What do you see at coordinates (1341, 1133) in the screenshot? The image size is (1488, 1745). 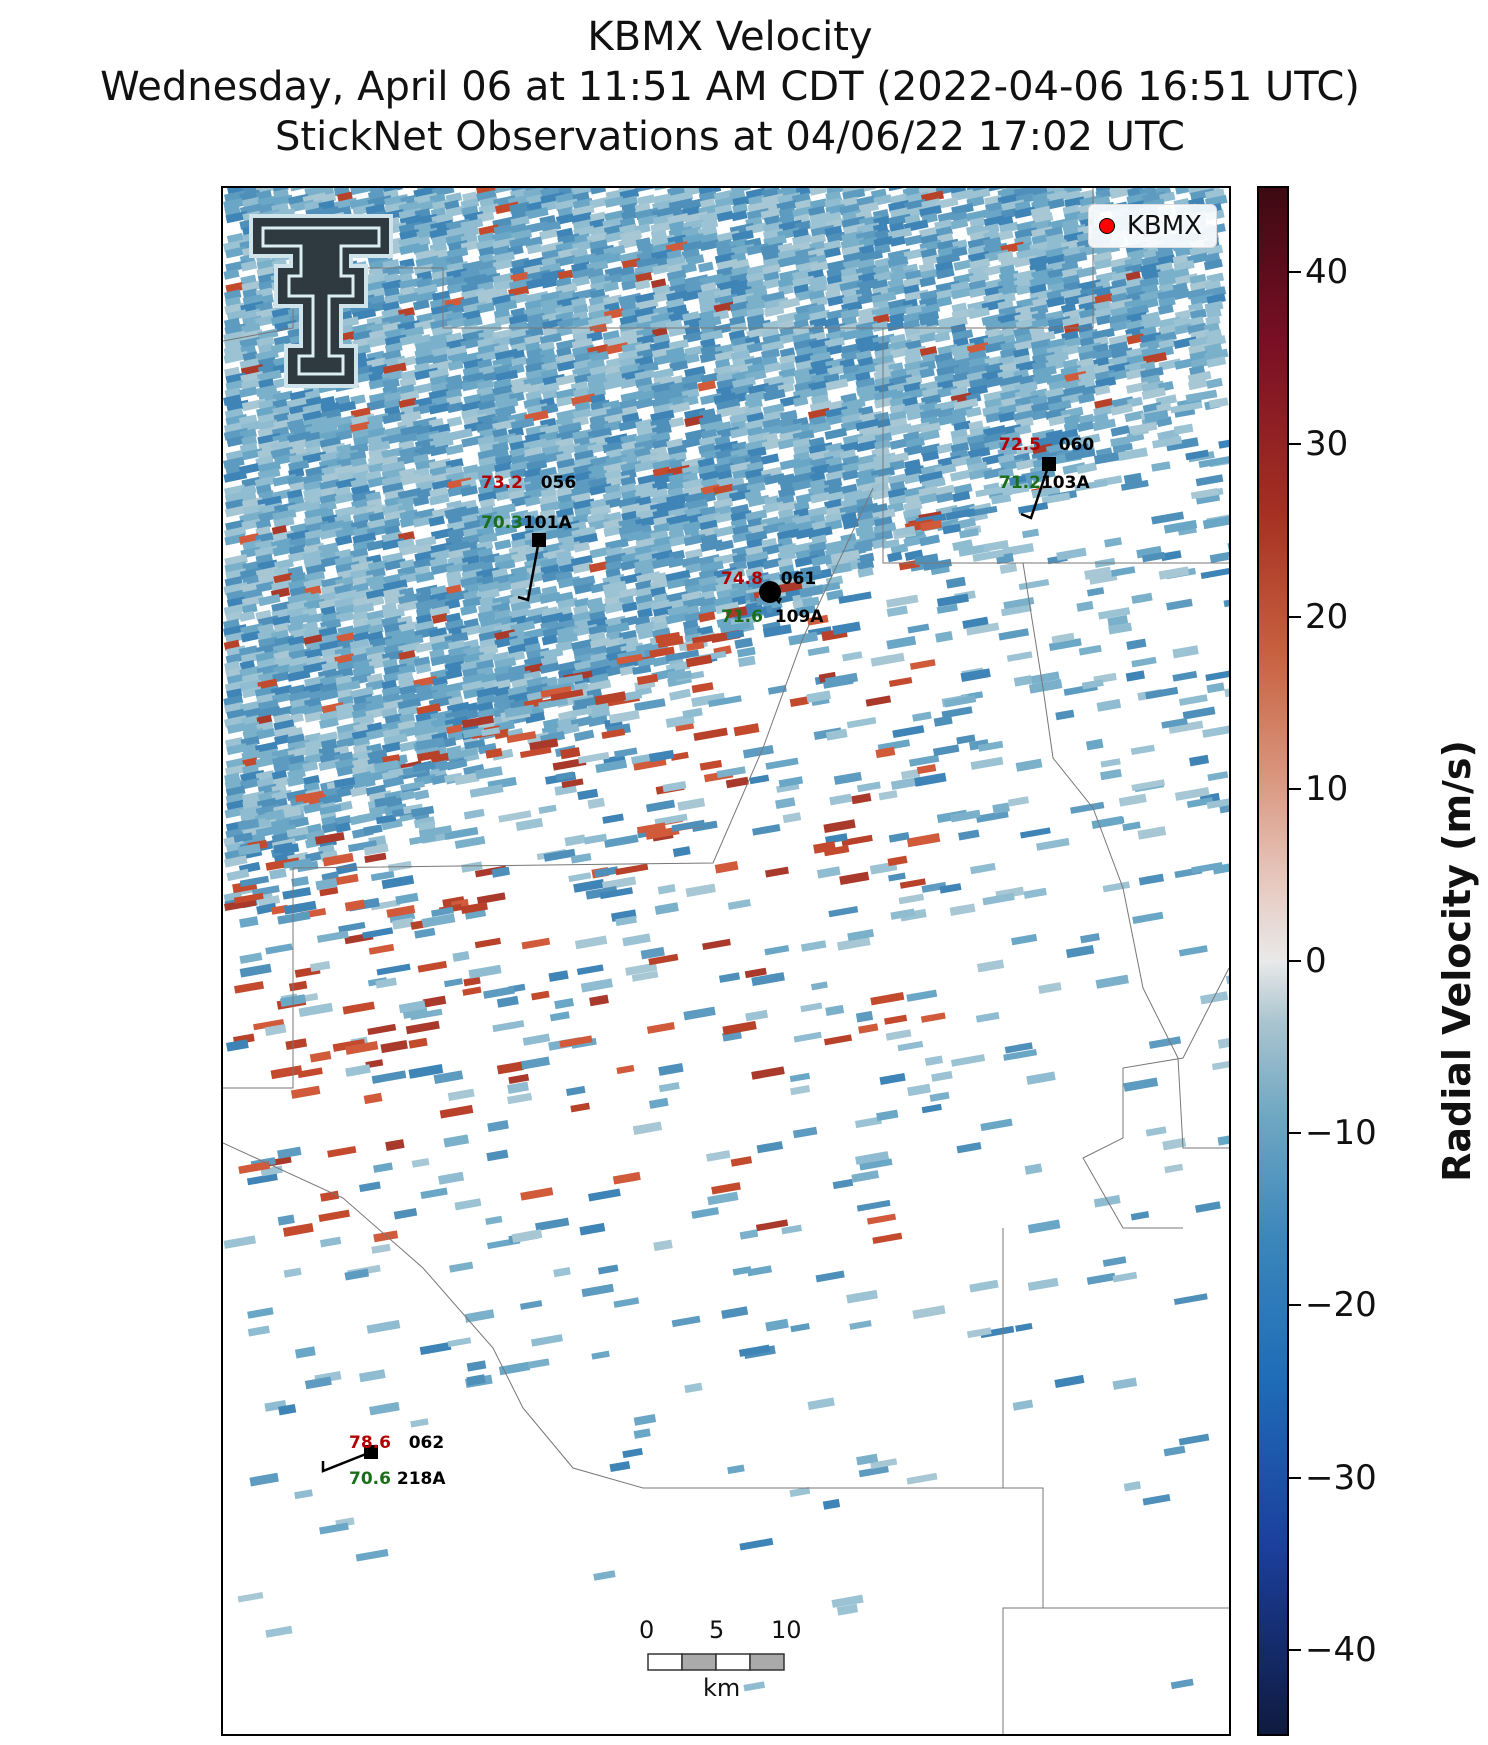 I see `colorbar-tick-label: −10` at bounding box center [1341, 1133].